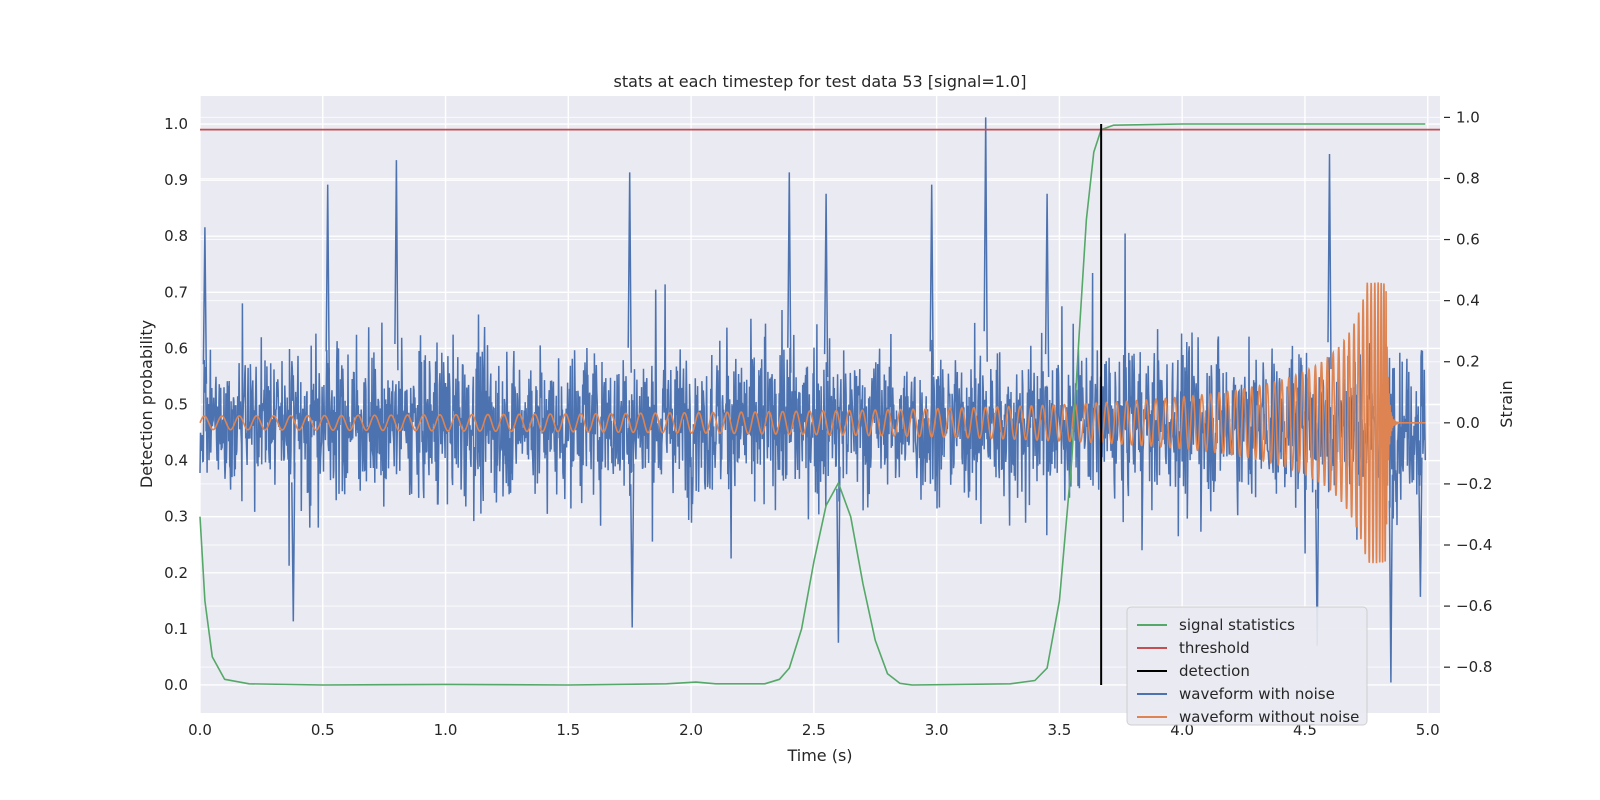  What do you see at coordinates (1269, 717) in the screenshot?
I see `legend-label: waveform without noise` at bounding box center [1269, 717].